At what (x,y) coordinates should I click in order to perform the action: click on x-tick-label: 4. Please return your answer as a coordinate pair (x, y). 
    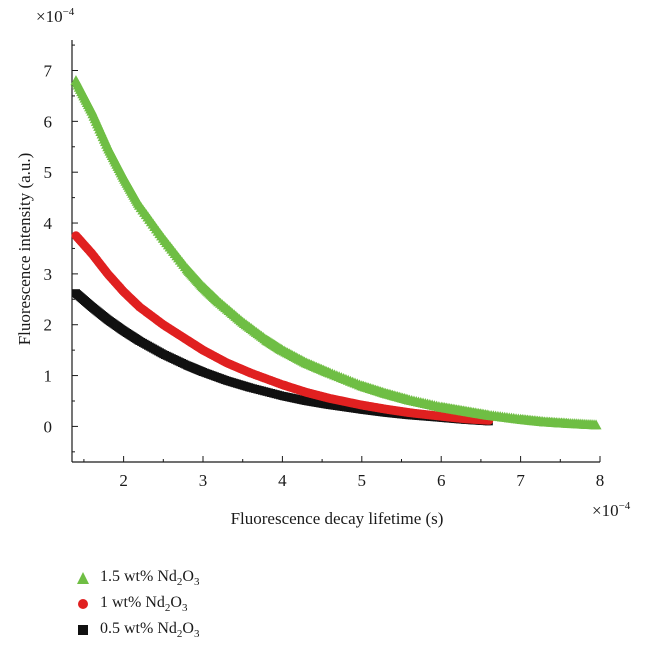
    Looking at the image, I should click on (282, 480).